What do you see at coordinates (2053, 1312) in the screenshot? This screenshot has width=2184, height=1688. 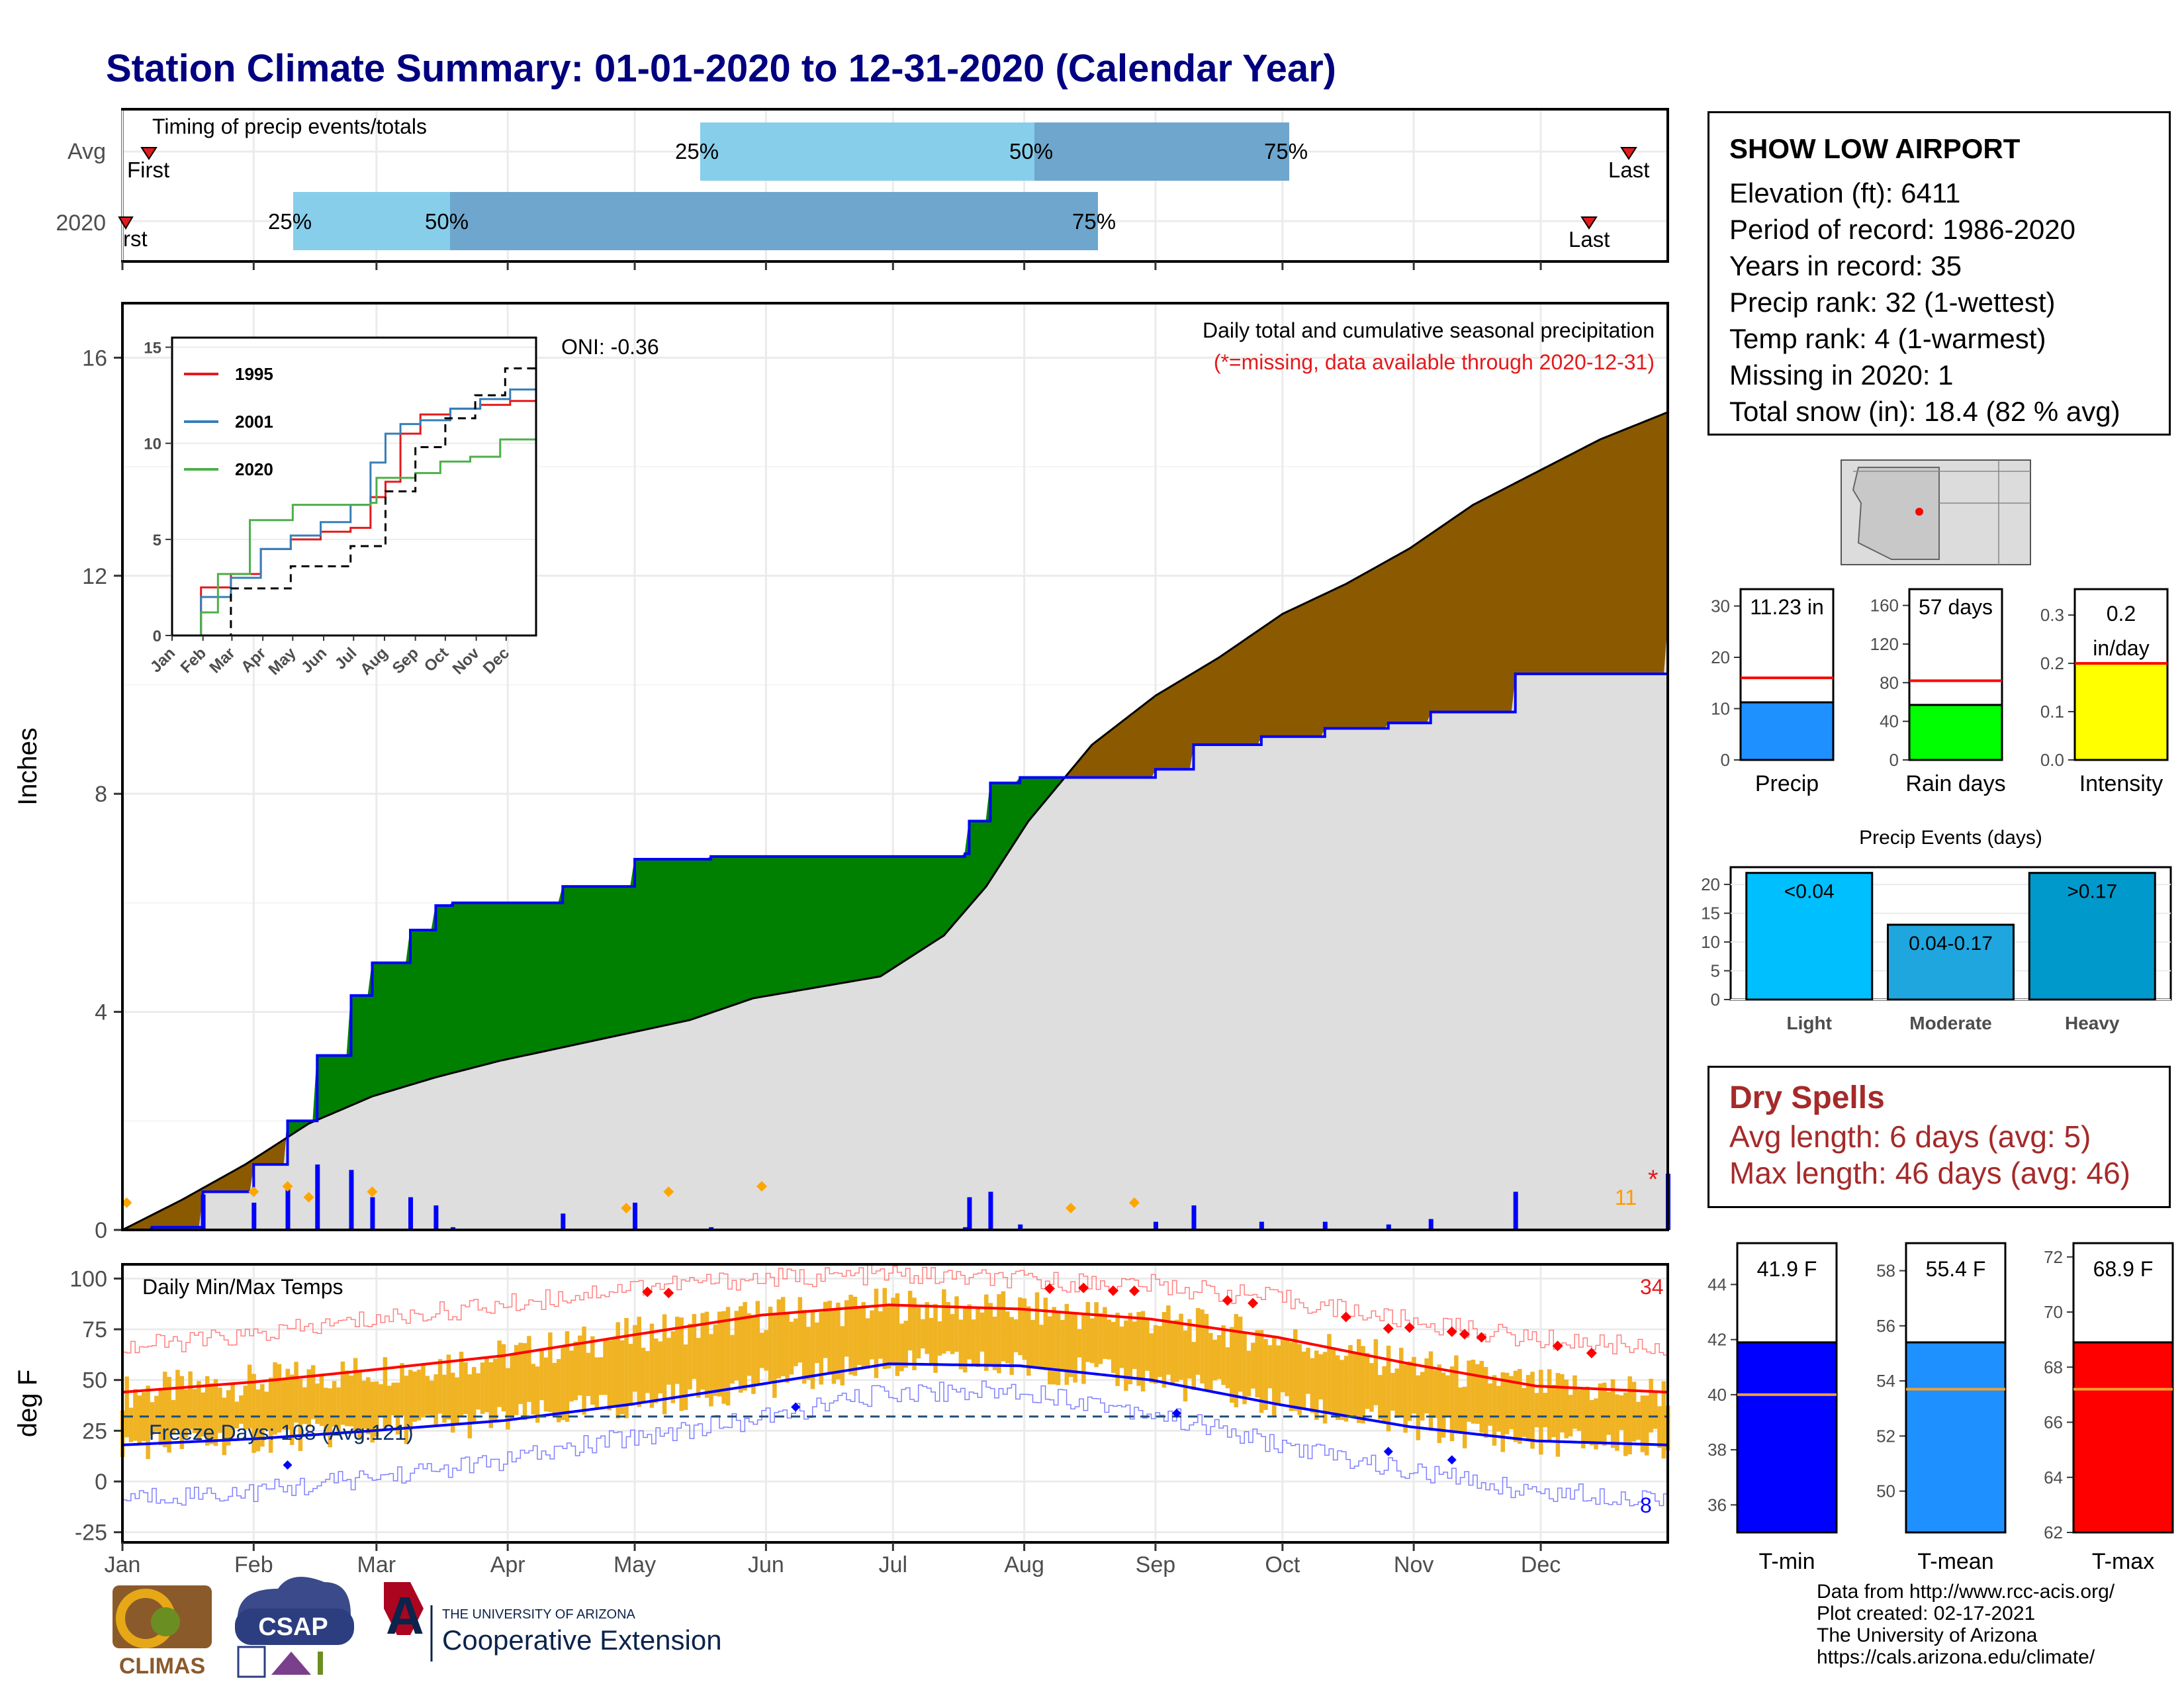 I see `t-max-tick-label: 70` at bounding box center [2053, 1312].